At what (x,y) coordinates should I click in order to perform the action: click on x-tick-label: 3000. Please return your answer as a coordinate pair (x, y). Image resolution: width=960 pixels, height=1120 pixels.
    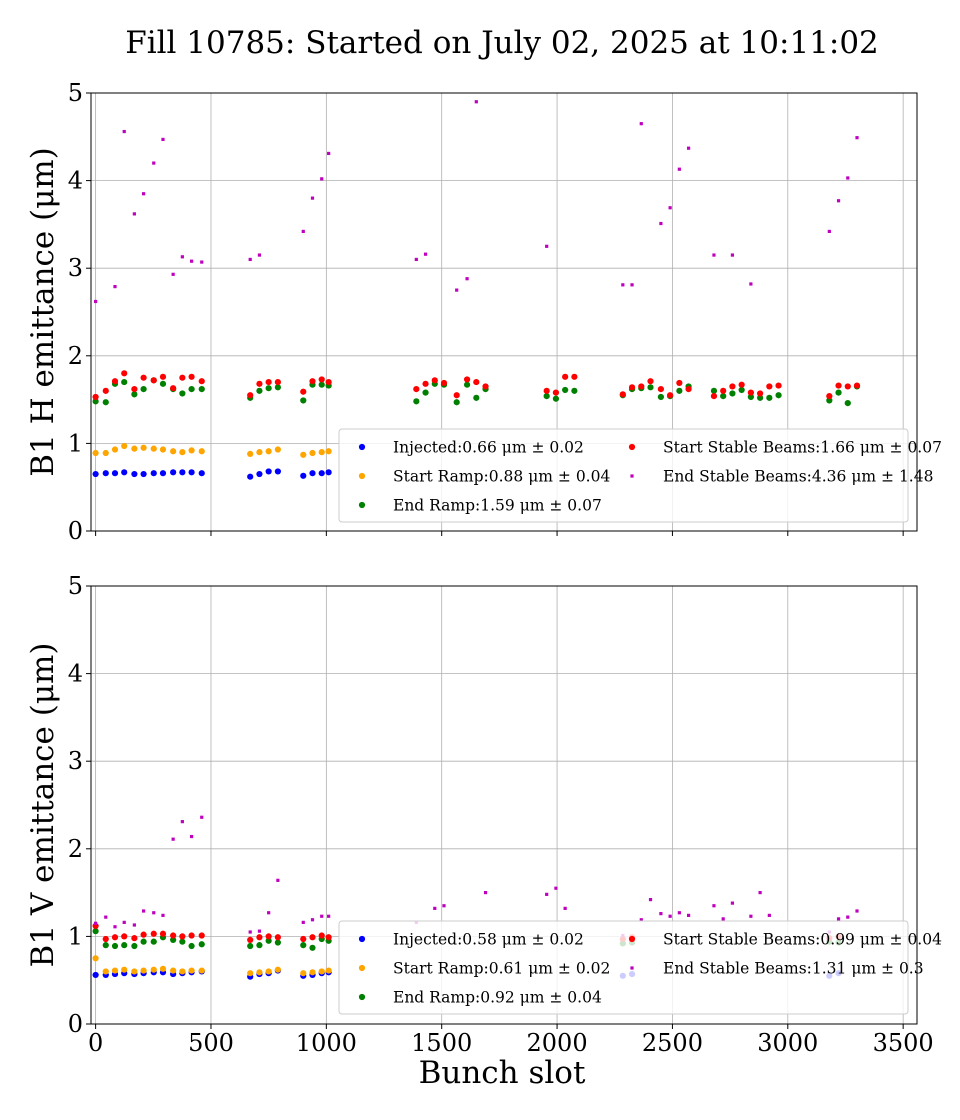
    Looking at the image, I should click on (787, 1043).